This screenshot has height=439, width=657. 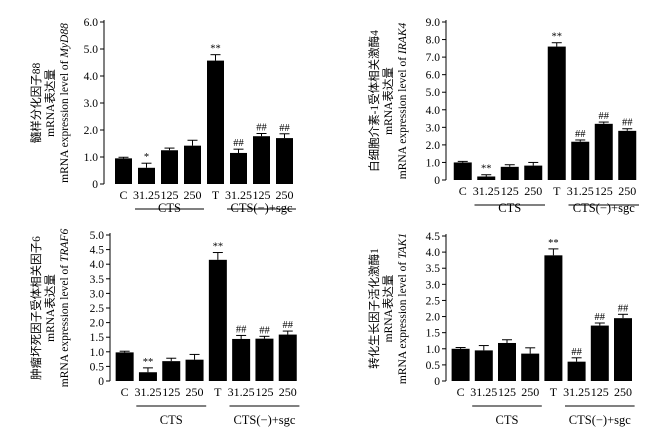 I want to click on y-tick-label: 0.5, so click(x=433, y=366).